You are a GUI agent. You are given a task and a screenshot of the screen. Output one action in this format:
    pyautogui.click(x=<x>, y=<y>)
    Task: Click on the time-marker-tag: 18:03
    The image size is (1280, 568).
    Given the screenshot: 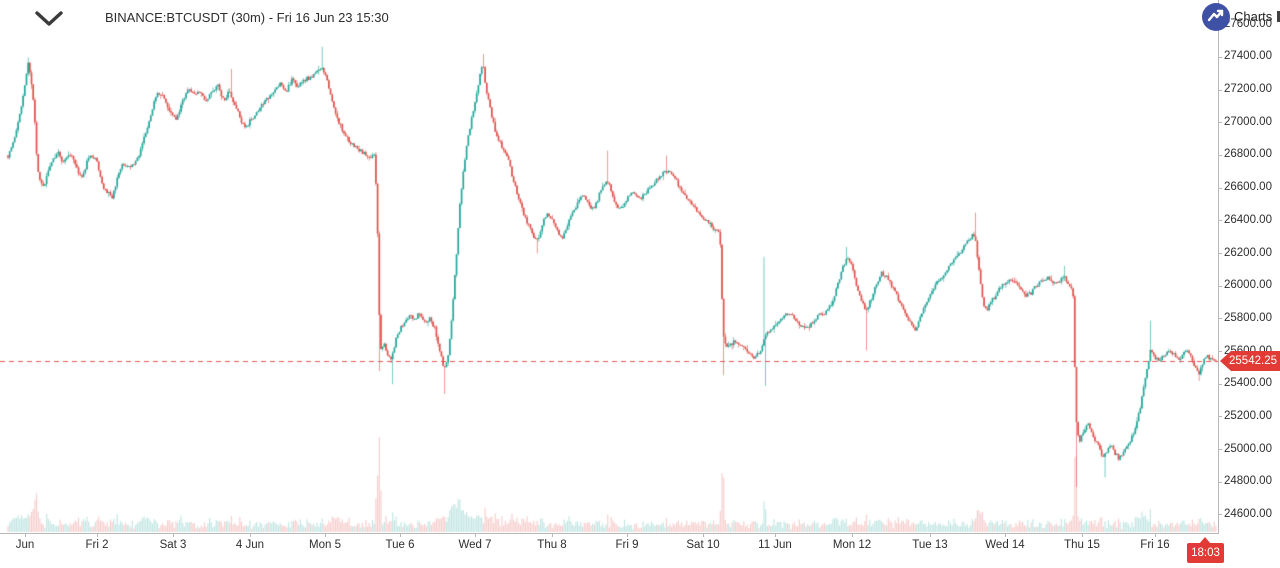 What is the action you would take?
    pyautogui.click(x=1205, y=553)
    